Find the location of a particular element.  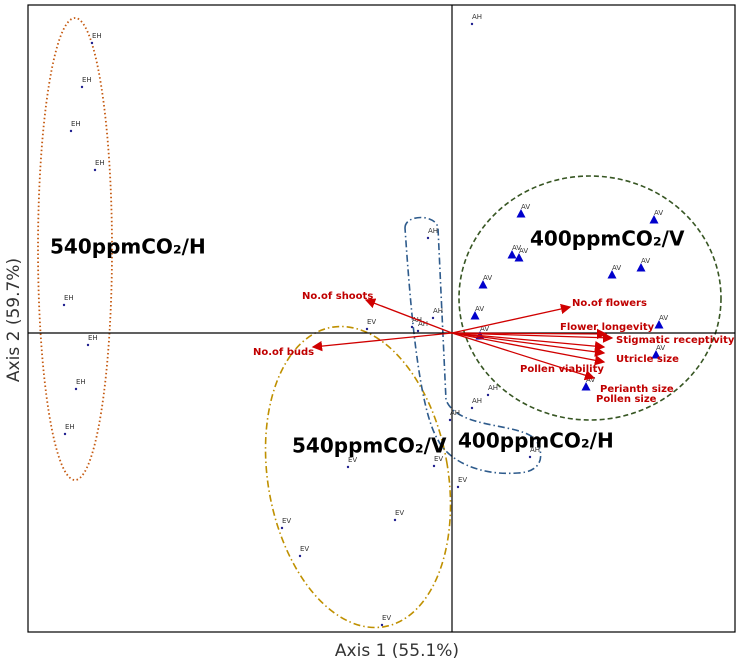

vector-label: Utricle size is located at coordinates (647, 359).